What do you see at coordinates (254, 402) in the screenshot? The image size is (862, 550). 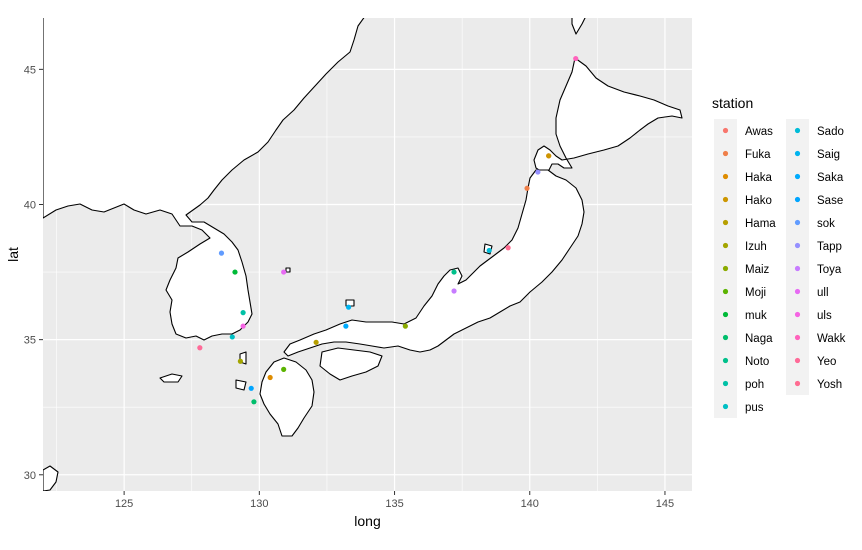 I see `station-point-naga` at bounding box center [254, 402].